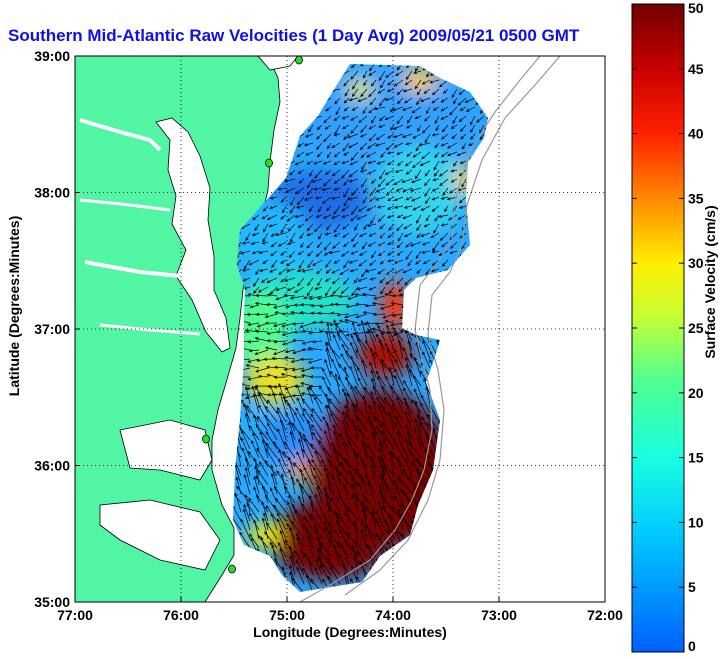 This screenshot has height=659, width=724. What do you see at coordinates (499, 615) in the screenshot?
I see `x-tick-label: 73:00` at bounding box center [499, 615].